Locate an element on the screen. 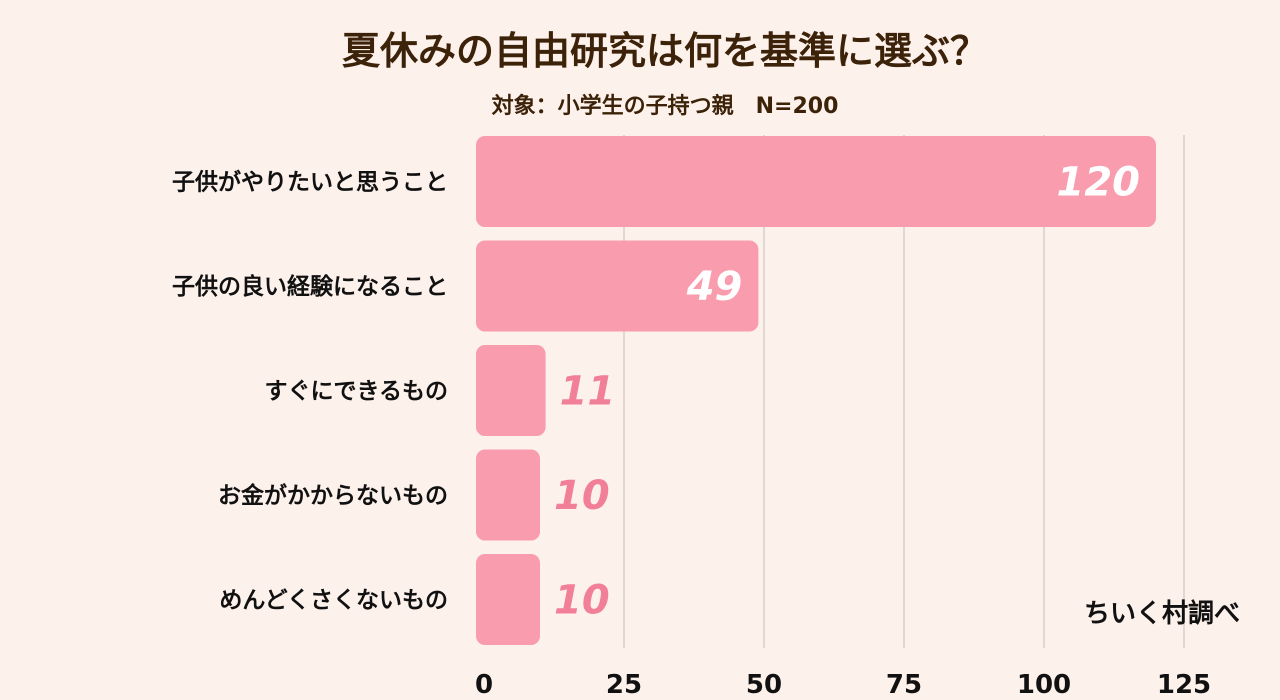 This screenshot has width=1280, height=700. source-credit: ちいく村調べ is located at coordinates (1162, 613).